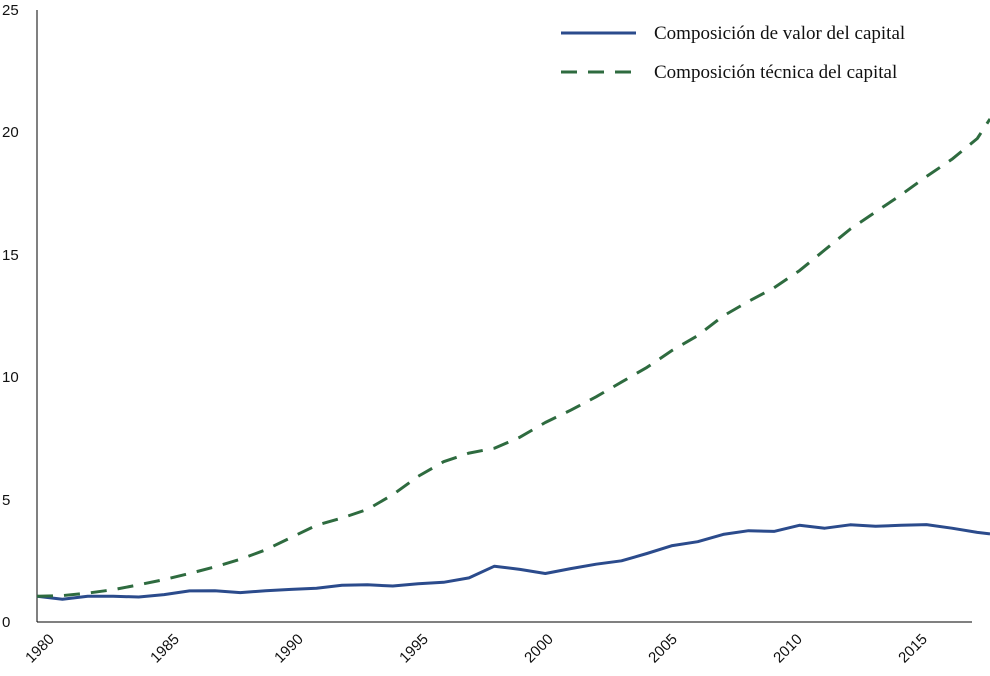  I want to click on y-tick-label-5: 5, so click(6, 500).